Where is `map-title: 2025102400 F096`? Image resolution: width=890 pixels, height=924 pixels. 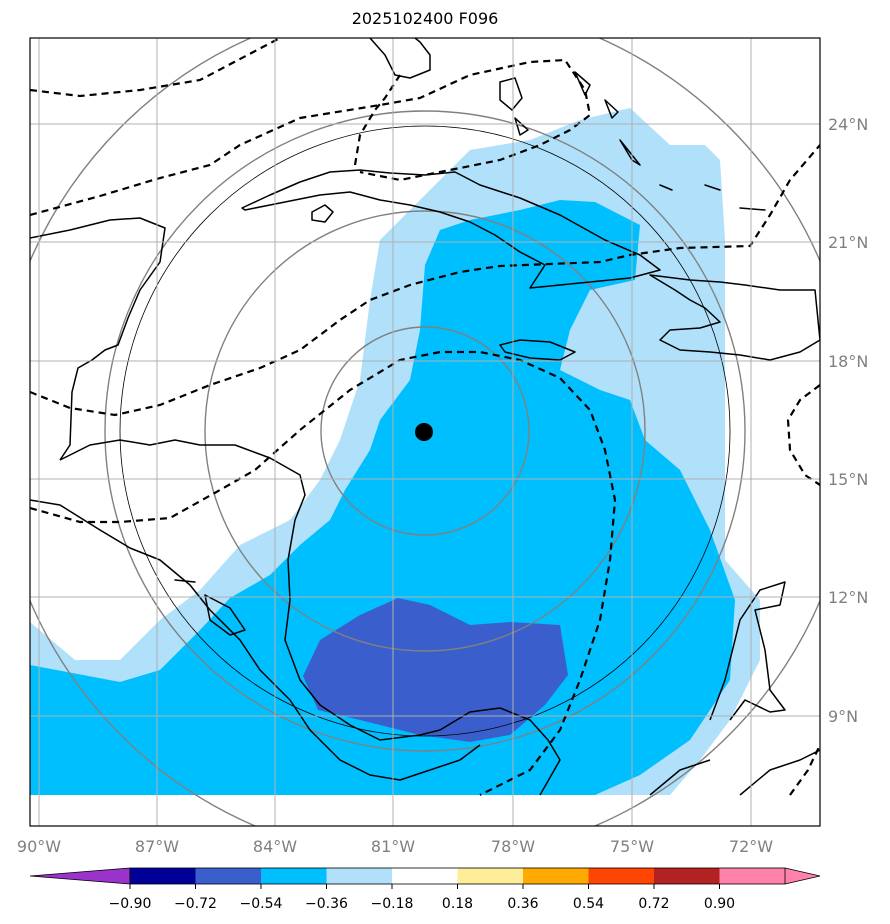 map-title: 2025102400 F096 is located at coordinates (425, 18).